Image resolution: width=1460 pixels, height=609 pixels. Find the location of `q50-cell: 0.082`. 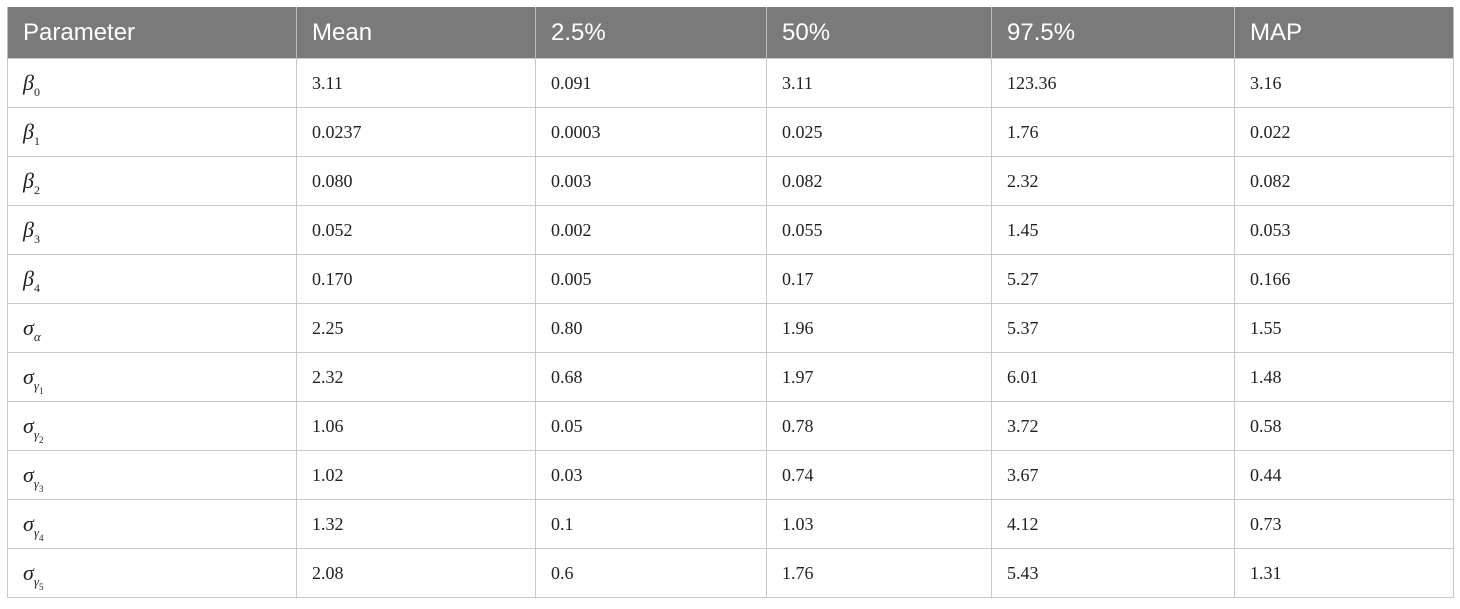

q50-cell: 0.082 is located at coordinates (879, 181).